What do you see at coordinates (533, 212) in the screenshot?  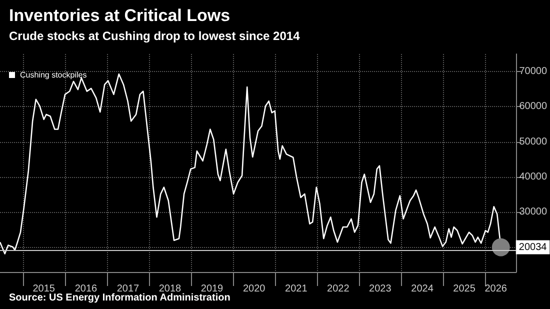 I see `y-tick-label: 30000` at bounding box center [533, 212].